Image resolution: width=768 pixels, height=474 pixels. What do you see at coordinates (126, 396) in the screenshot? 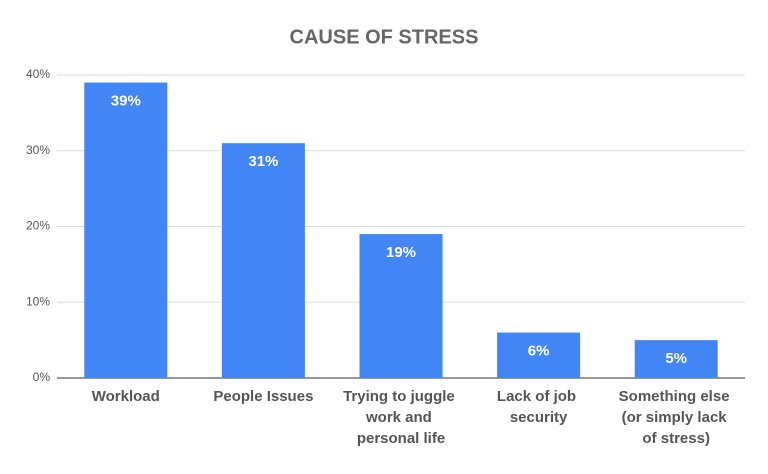
I see `x-tick-label: Workload` at bounding box center [126, 396].